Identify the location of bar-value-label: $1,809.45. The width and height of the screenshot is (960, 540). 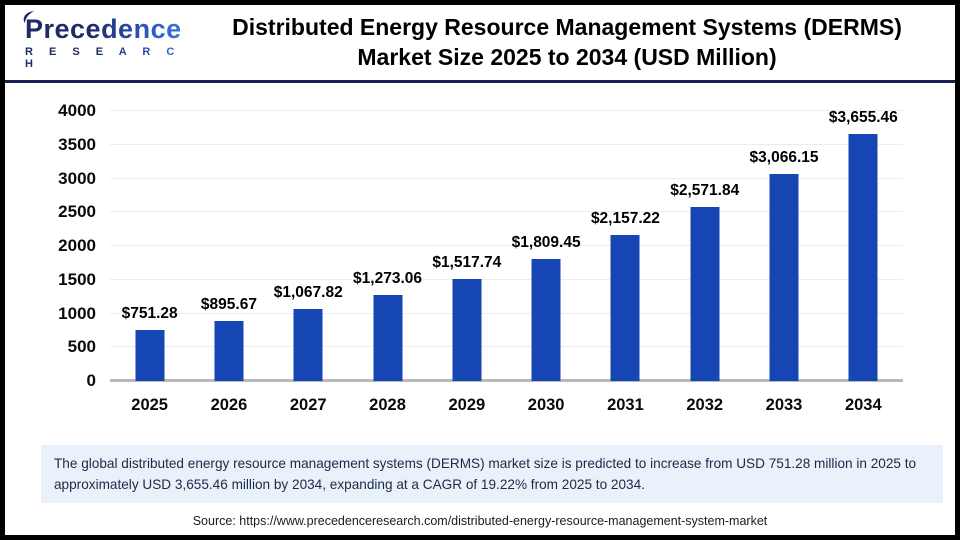
(546, 242).